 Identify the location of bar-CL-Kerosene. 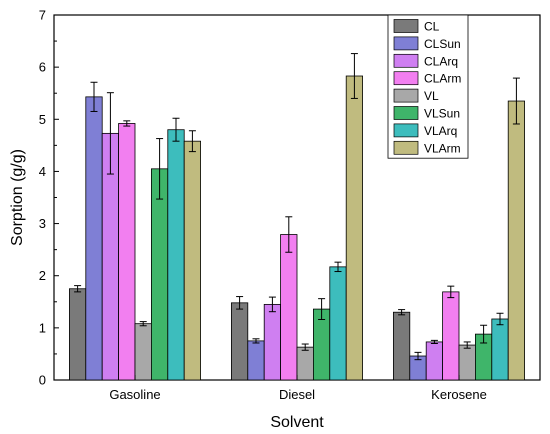
(401, 346).